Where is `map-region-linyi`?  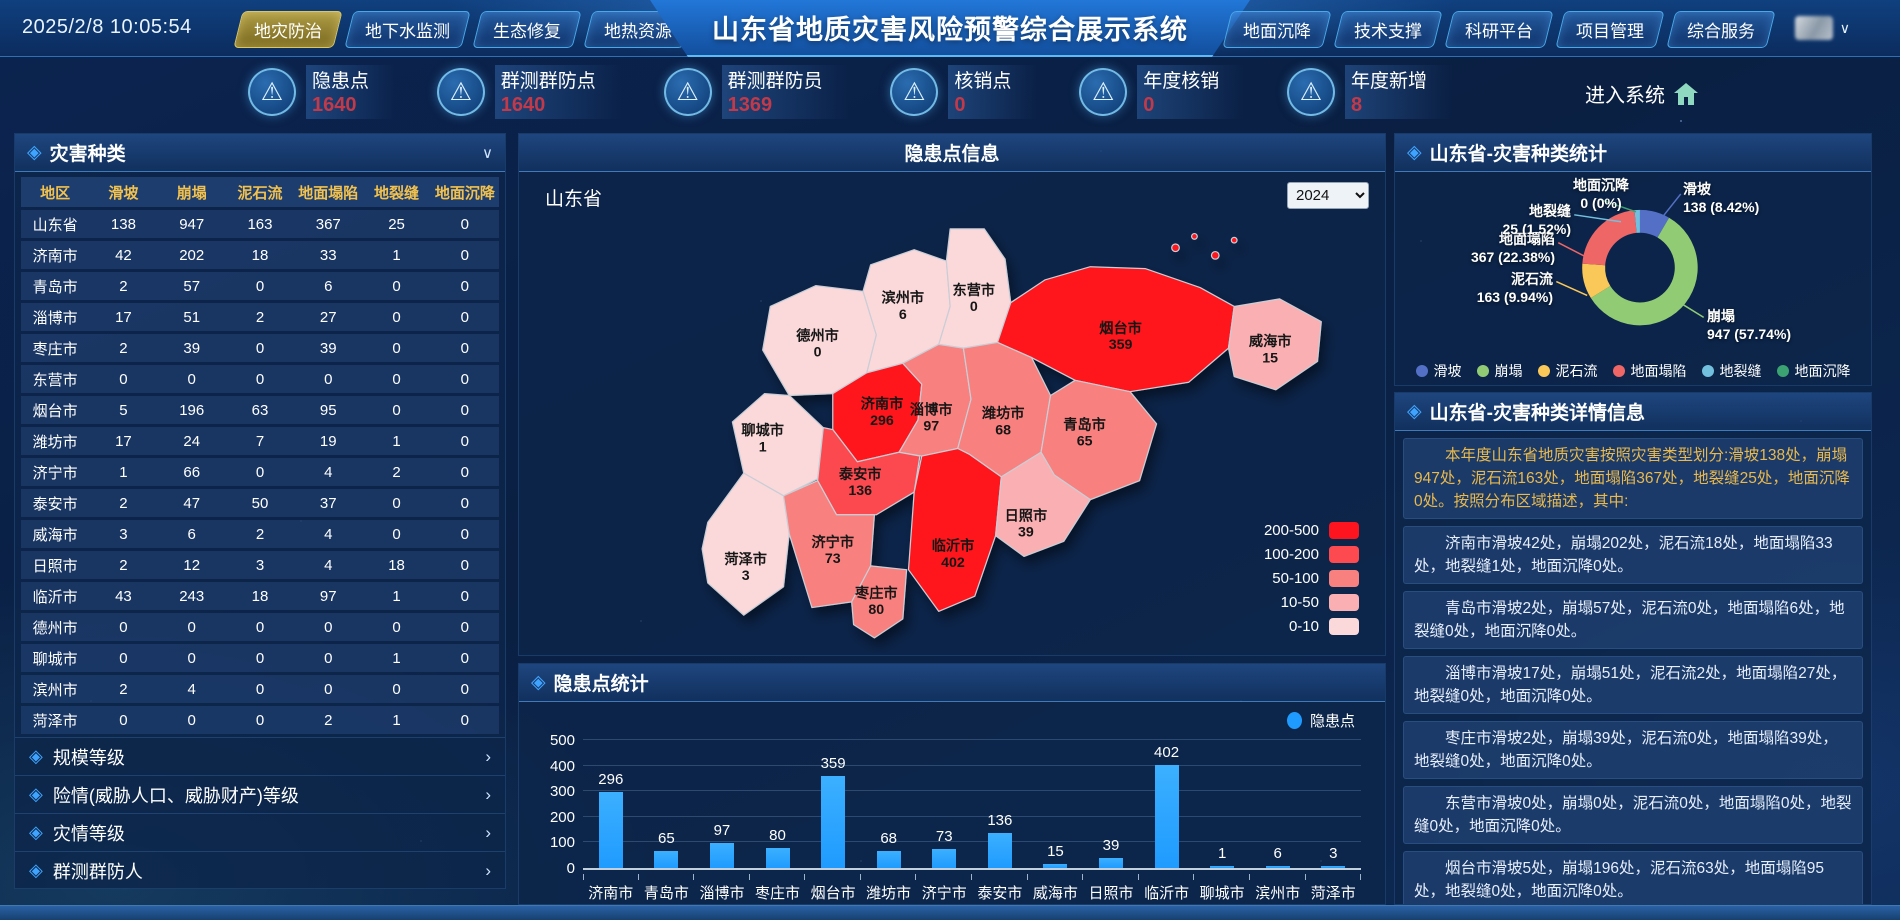 map-region-linyi is located at coordinates (954, 529).